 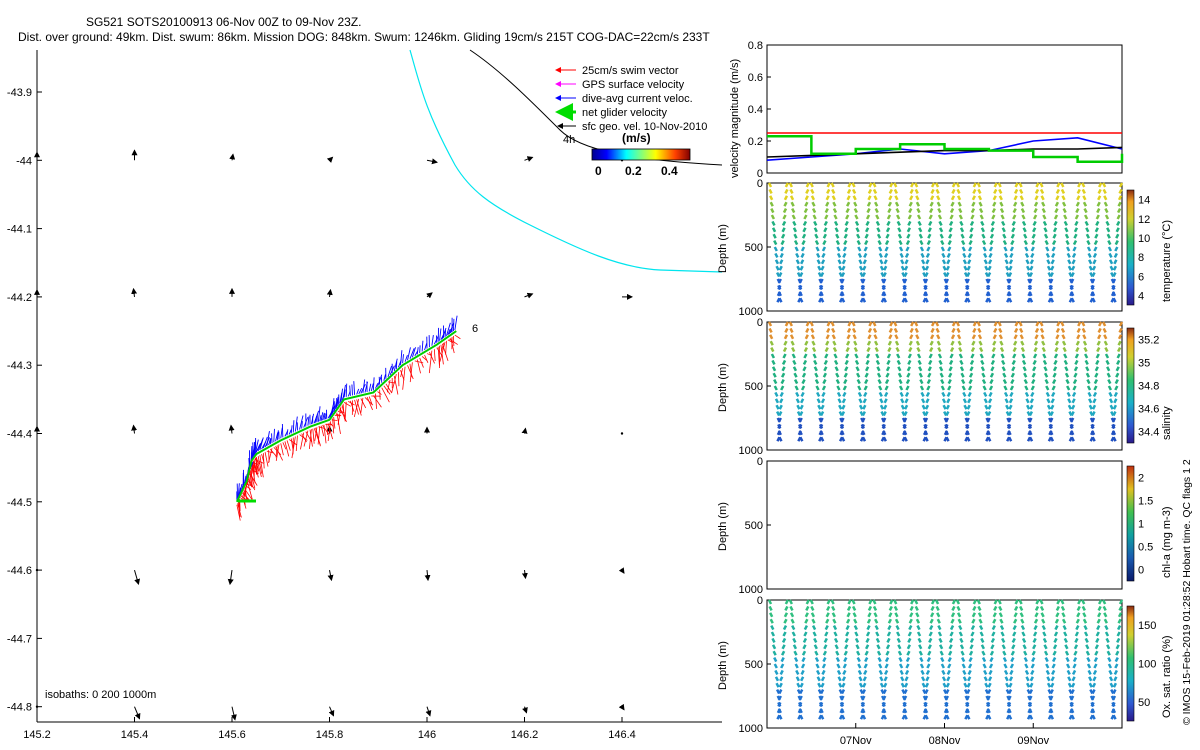 What do you see at coordinates (641, 154) in the screenshot?
I see `speed-colorbar` at bounding box center [641, 154].